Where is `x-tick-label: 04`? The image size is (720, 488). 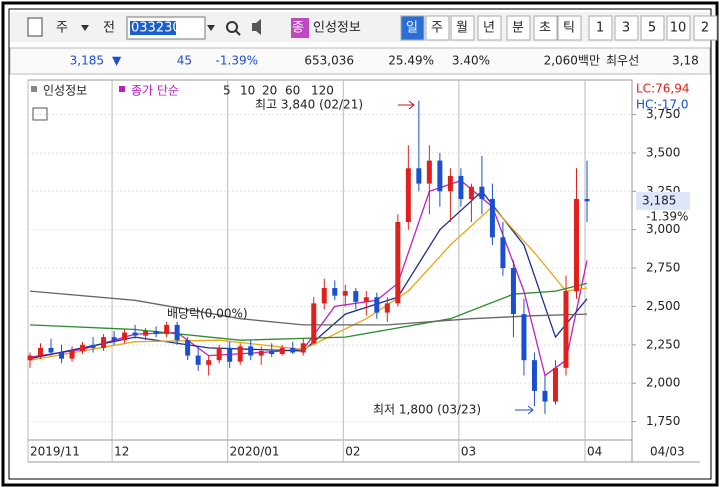 x-tick-label: 04 is located at coordinates (594, 452).